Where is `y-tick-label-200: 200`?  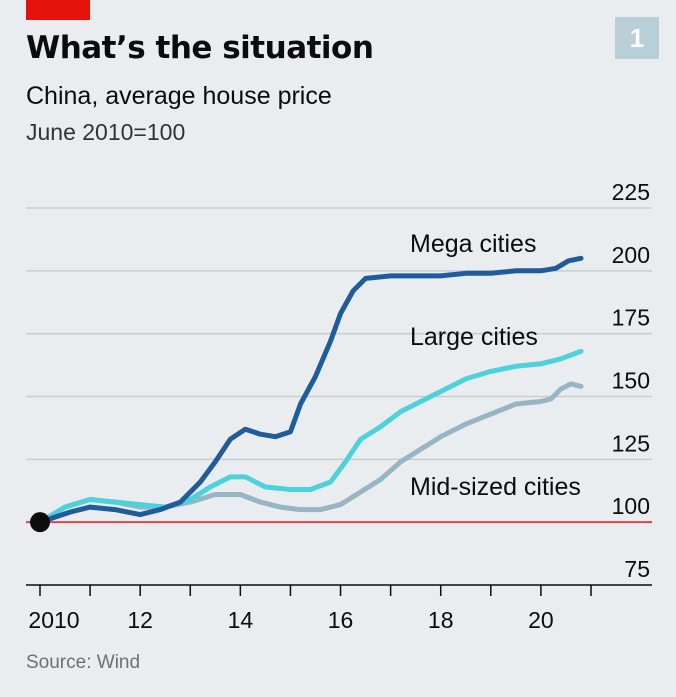 y-tick-label-200: 200 is located at coordinates (631, 255).